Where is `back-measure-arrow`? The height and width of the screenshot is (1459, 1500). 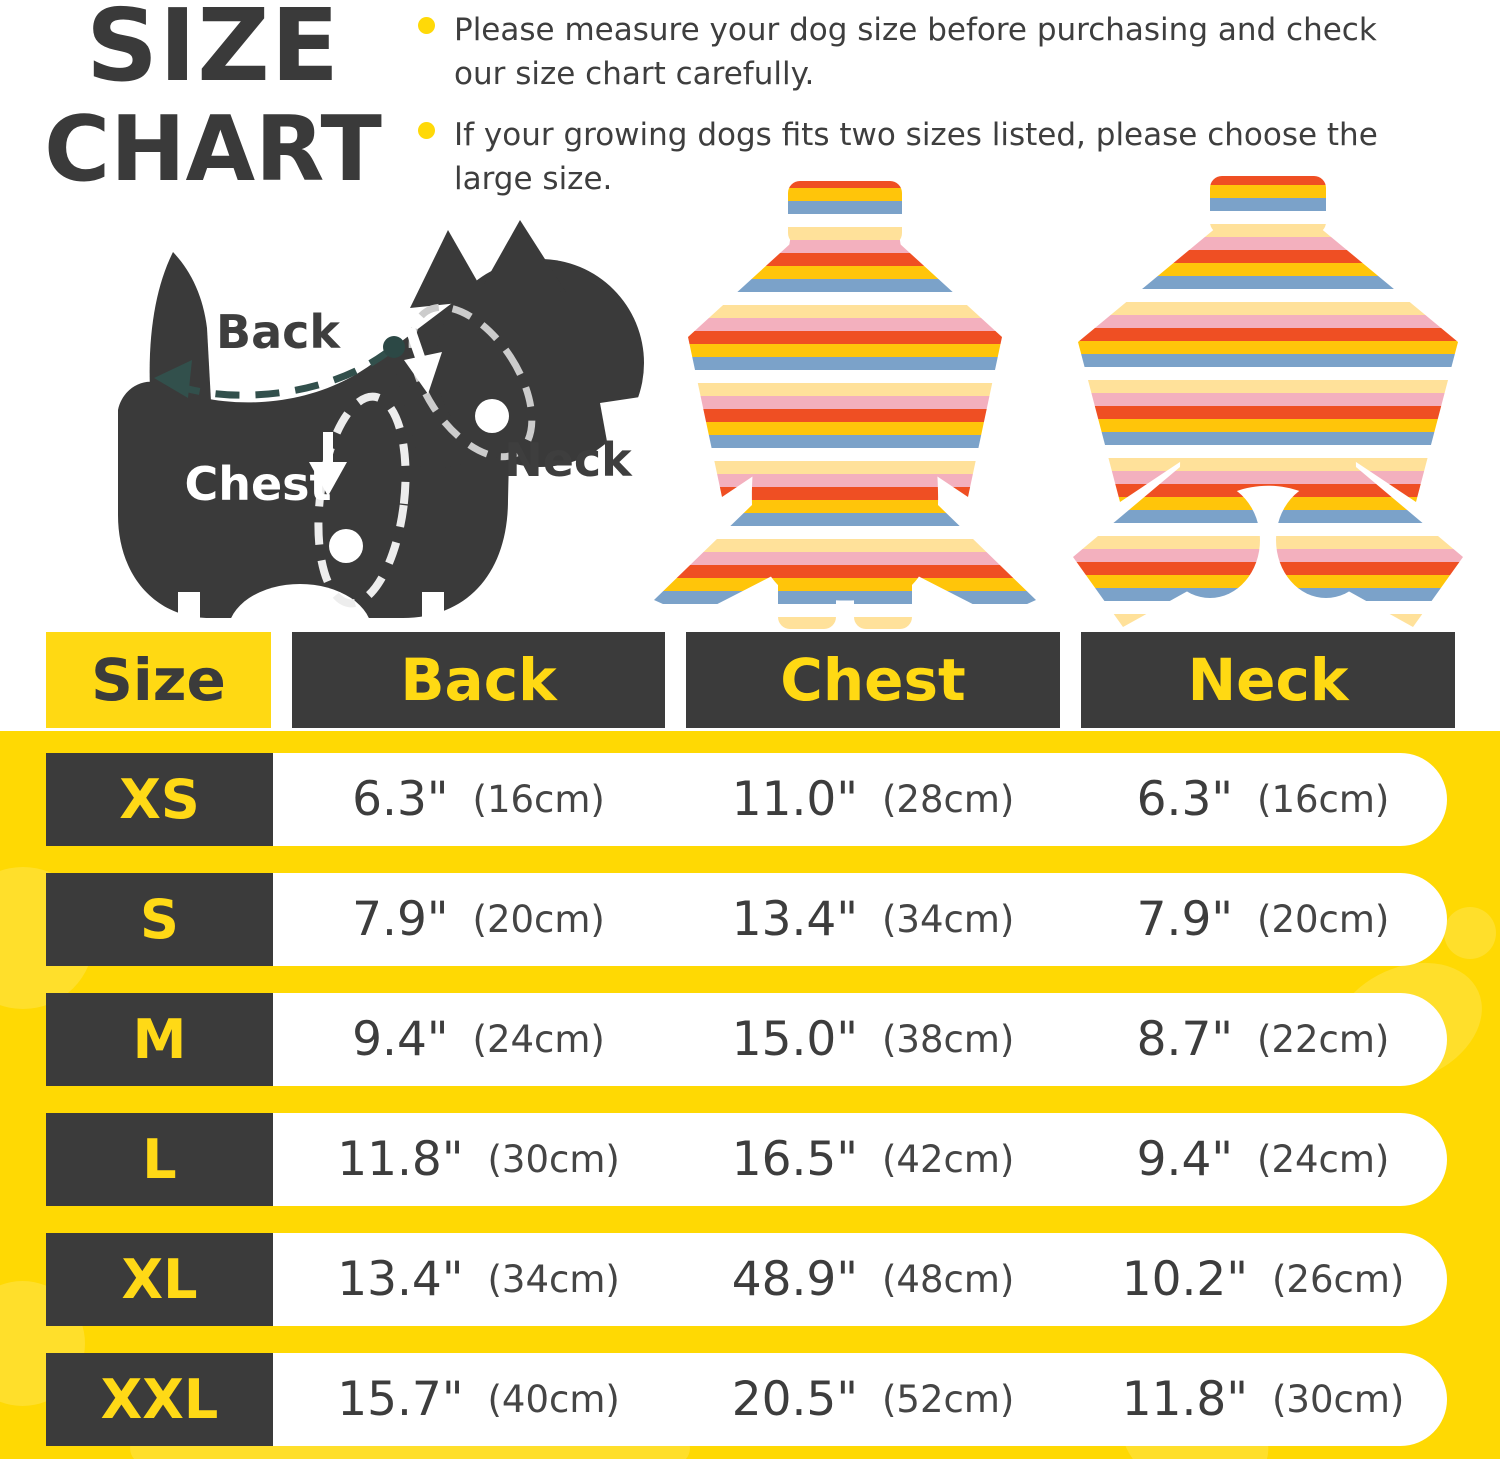 back-measure-arrow is located at coordinates (281, 373).